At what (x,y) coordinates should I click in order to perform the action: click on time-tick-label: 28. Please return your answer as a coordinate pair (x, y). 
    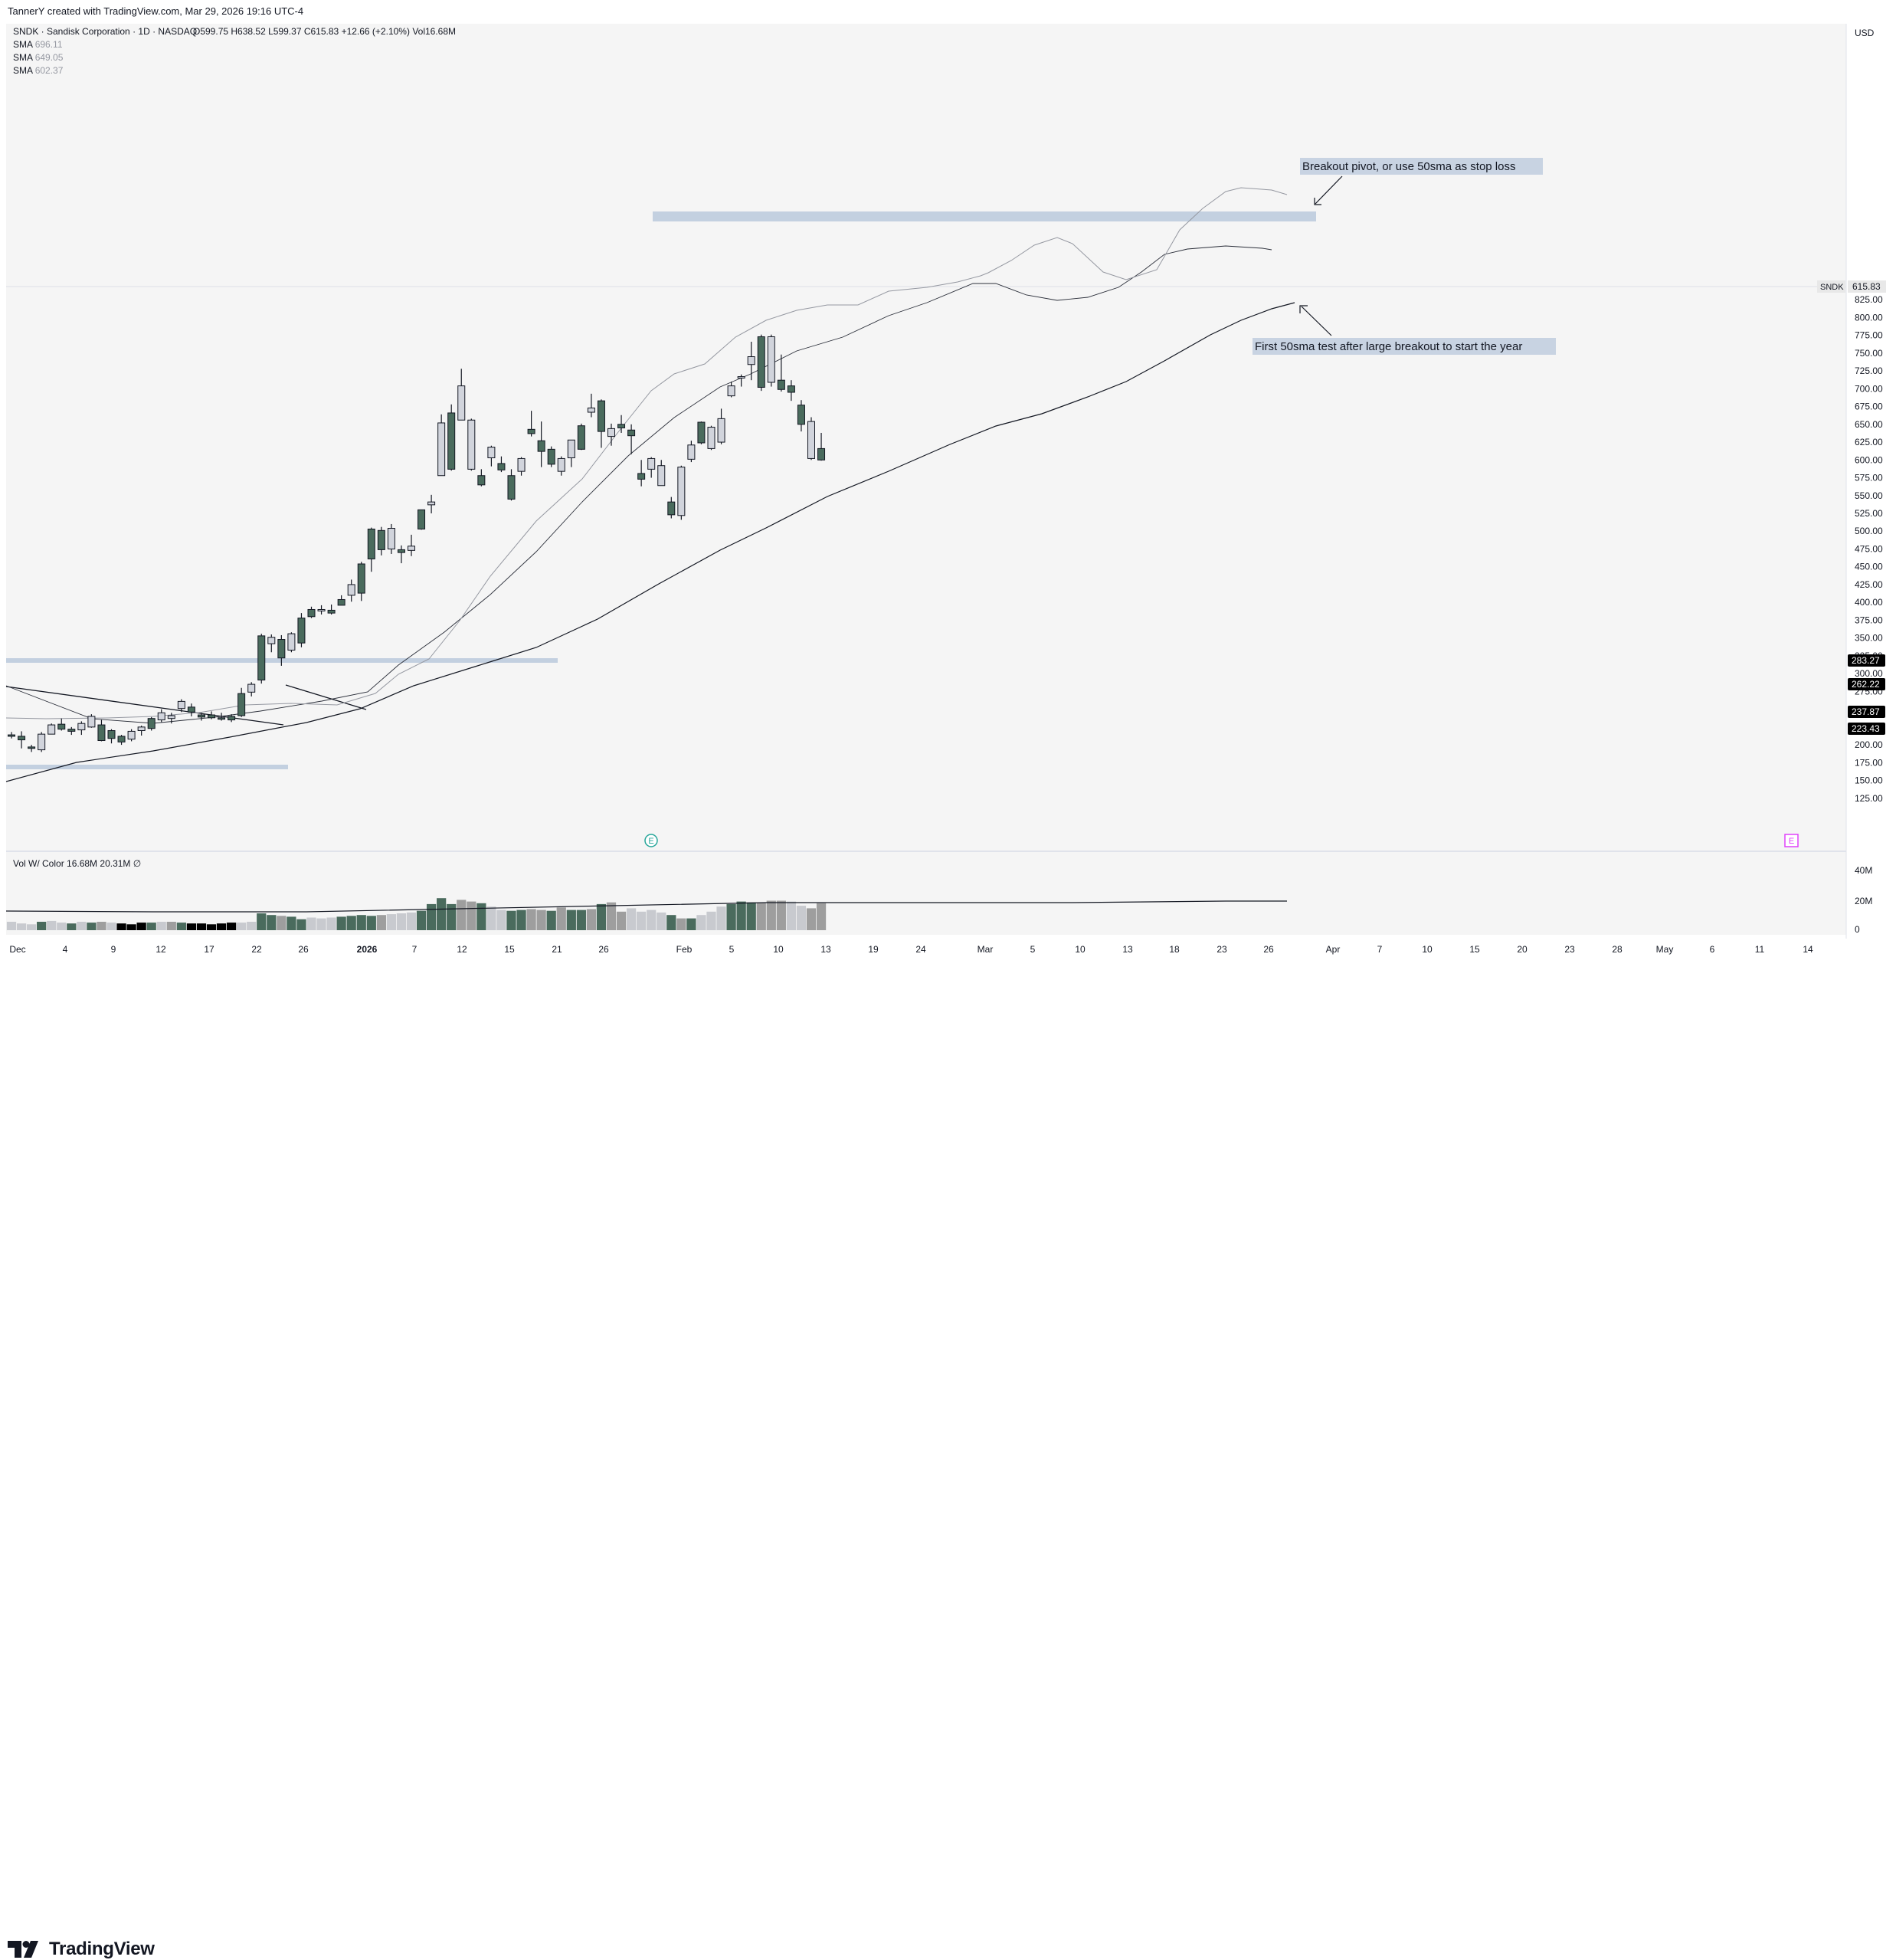
    Looking at the image, I should click on (1618, 949).